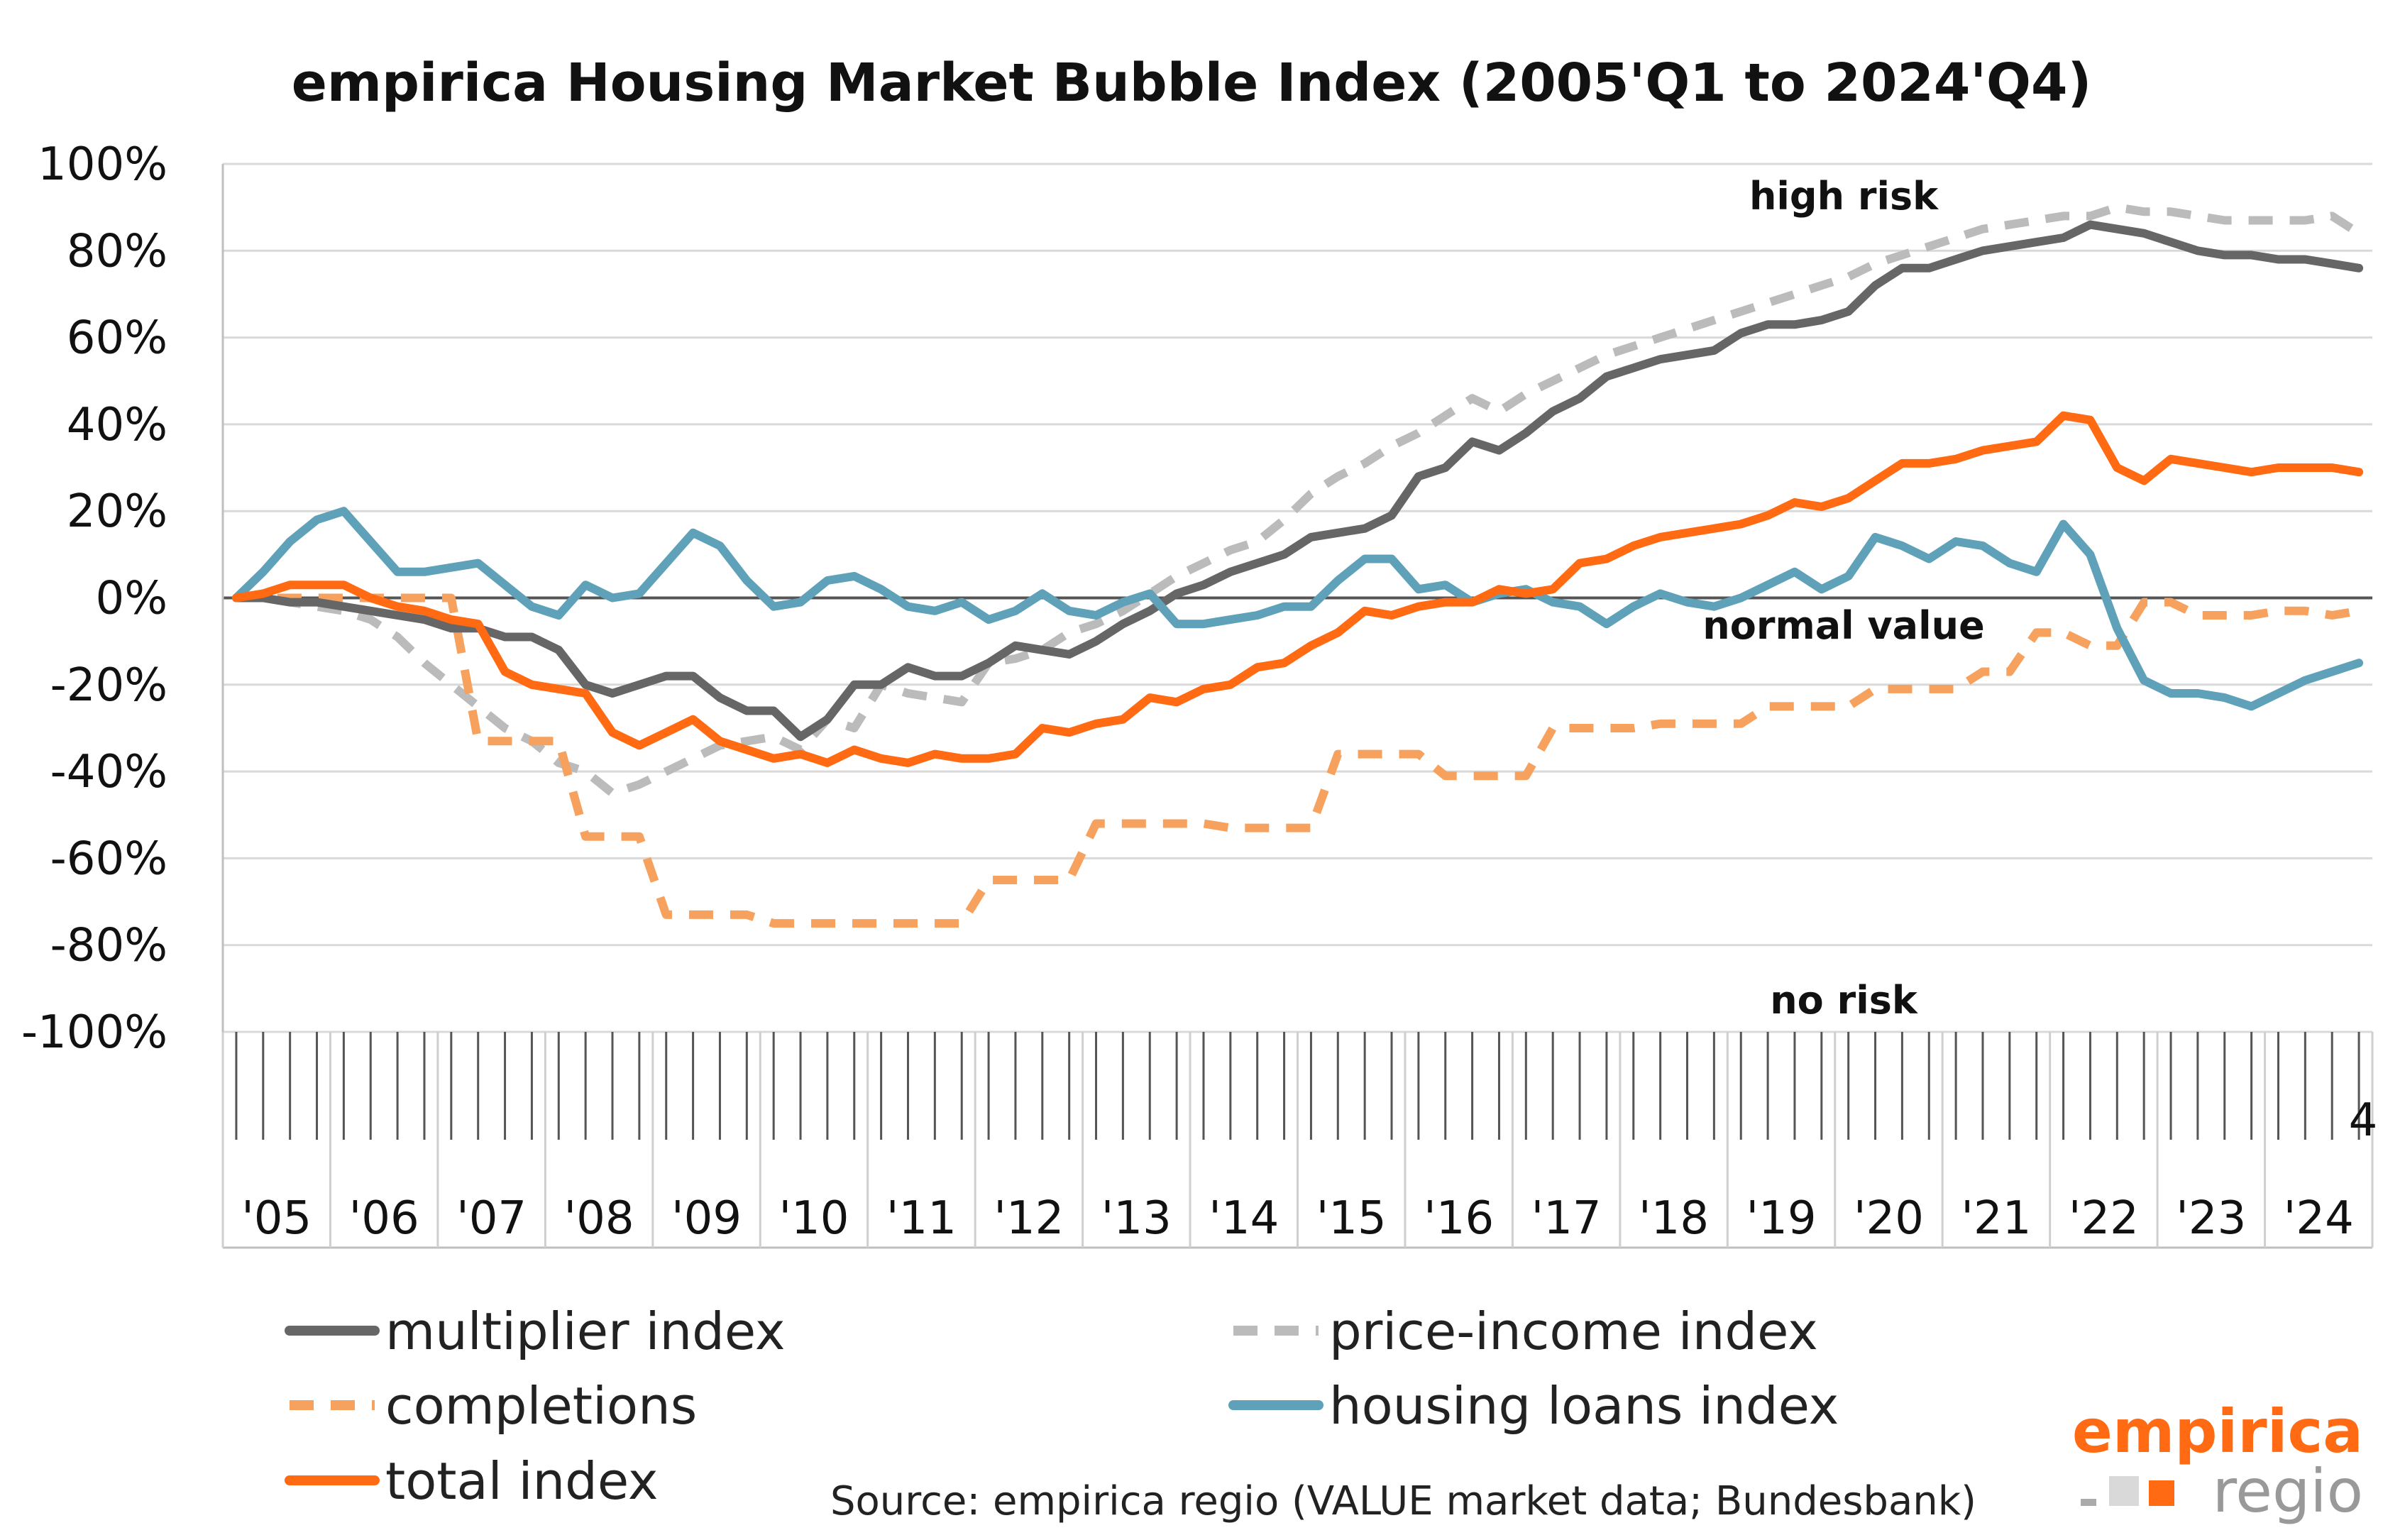 This screenshot has width=2383, height=1540. I want to click on x-tick-label: '14, so click(1244, 1218).